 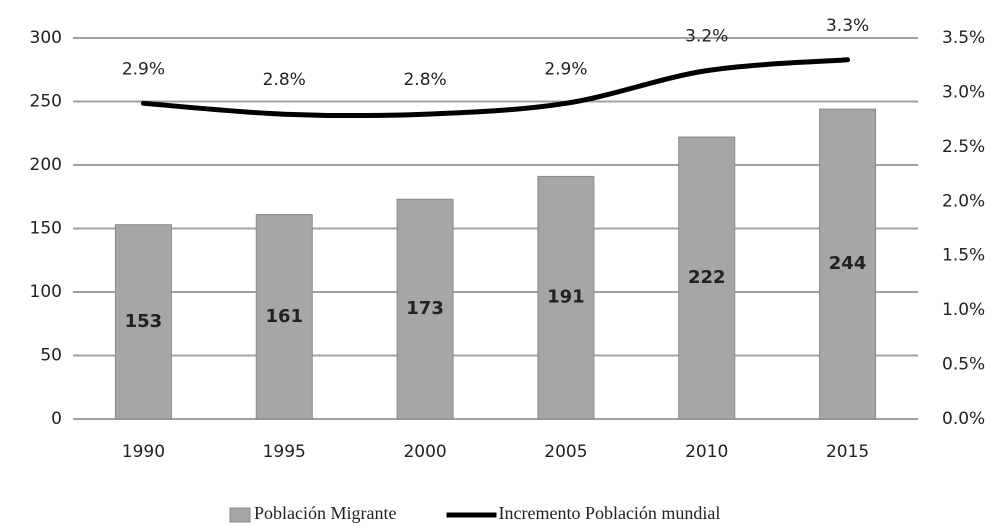 What do you see at coordinates (46, 292) in the screenshot?
I see `y-tick-label: 100` at bounding box center [46, 292].